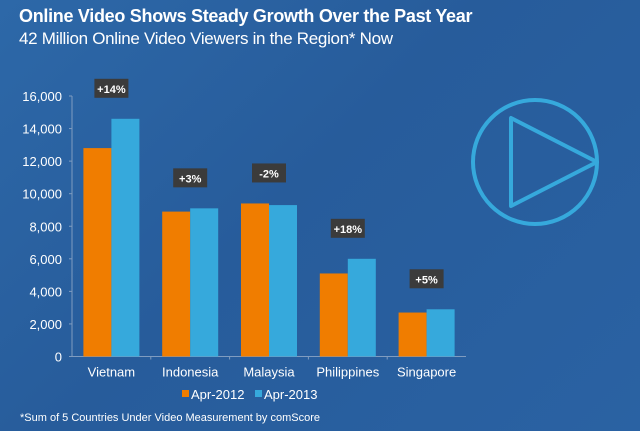  What do you see at coordinates (440, 333) in the screenshot?
I see `bar-apr-2013-singapore` at bounding box center [440, 333].